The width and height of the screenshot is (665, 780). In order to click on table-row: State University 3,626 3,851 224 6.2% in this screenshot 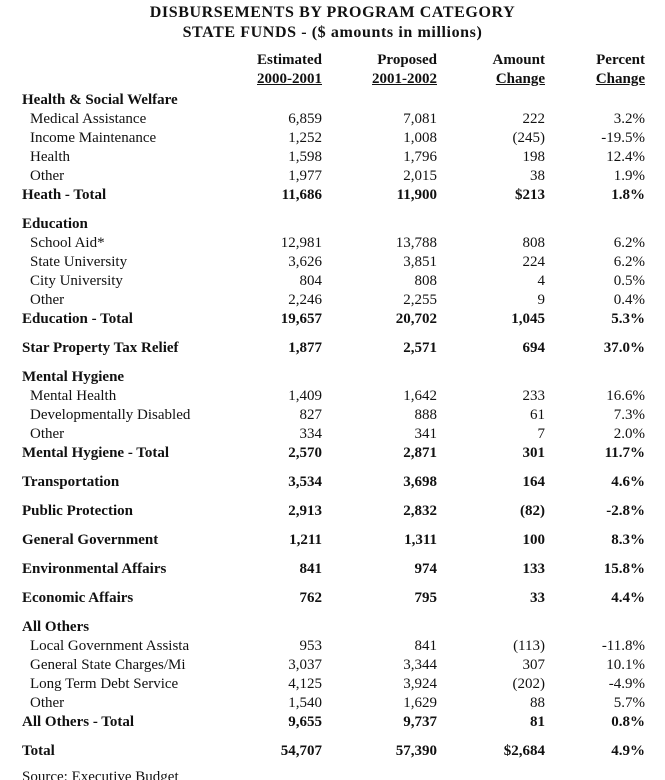, I will do `click(332, 262)`.